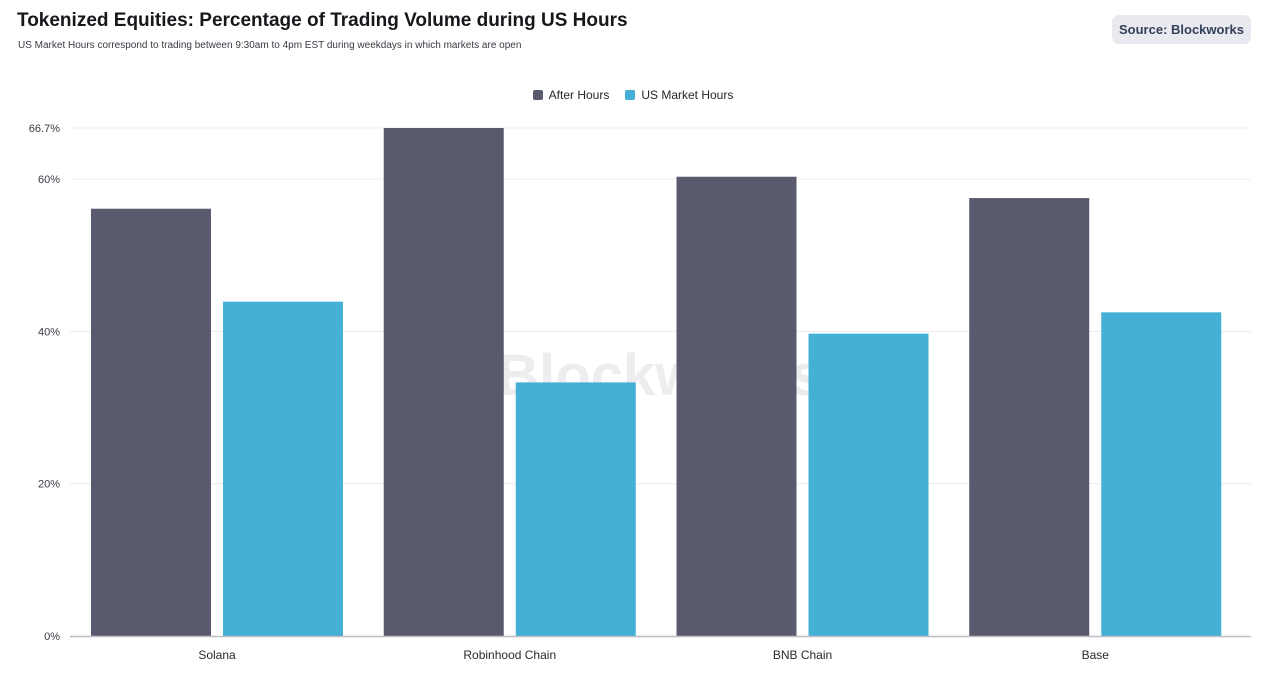  Describe the element at coordinates (49, 485) in the screenshot. I see `y-tick-label: 20%` at that location.